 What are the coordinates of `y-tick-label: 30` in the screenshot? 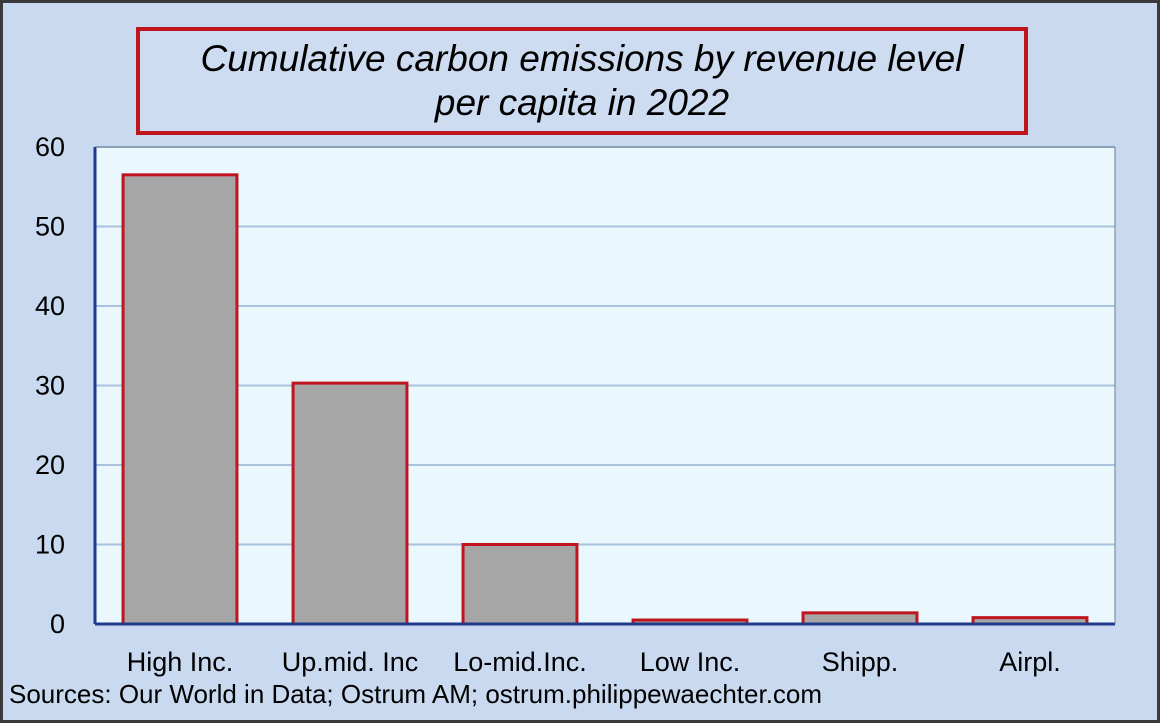 It's located at (50, 386).